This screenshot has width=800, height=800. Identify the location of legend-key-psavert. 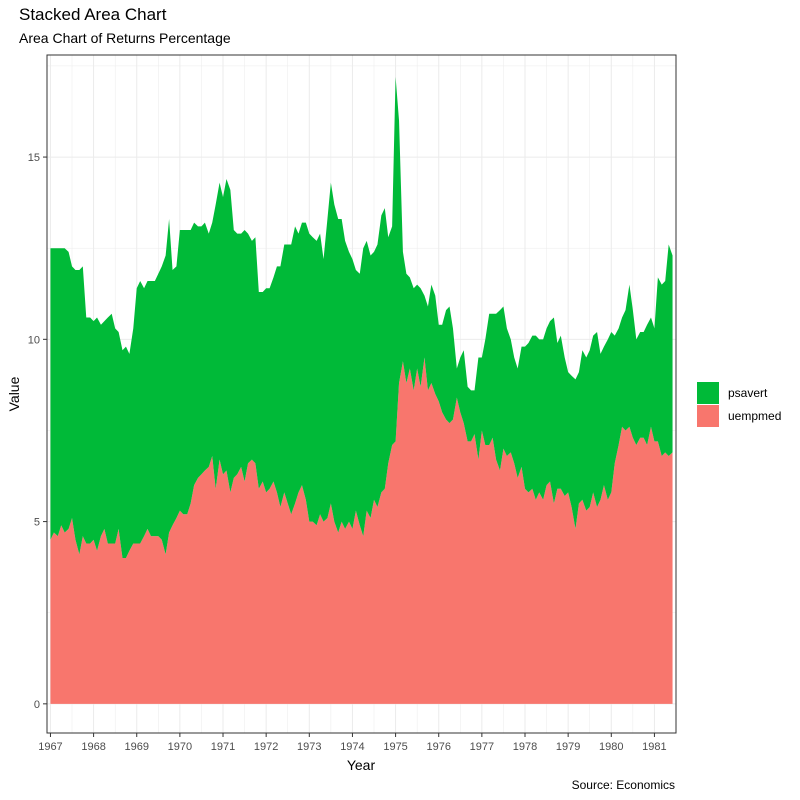
(708, 393).